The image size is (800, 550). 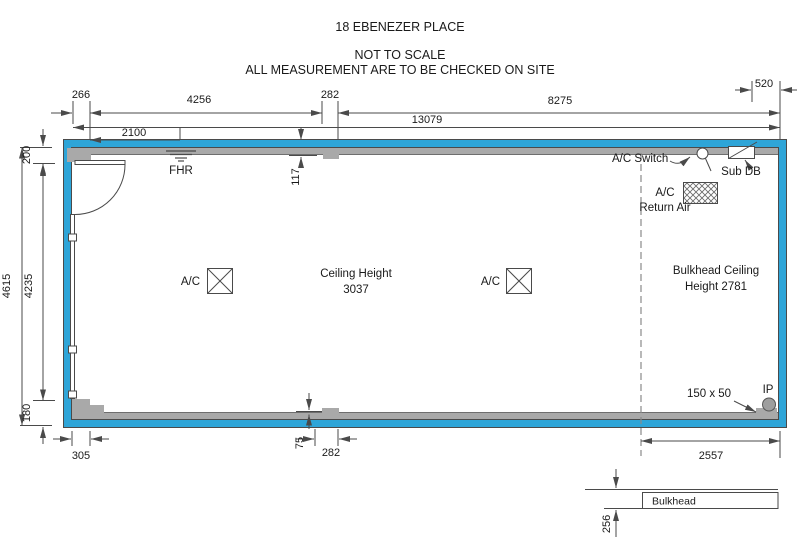 I want to click on dim-117-lines, so click(x=303, y=147).